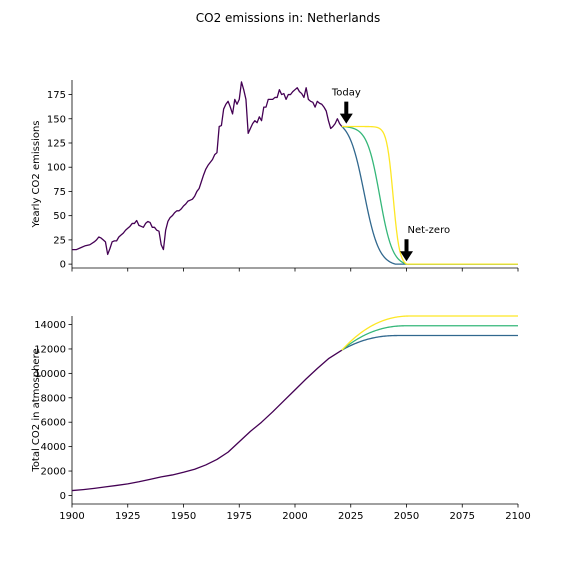 This screenshot has height=580, width=576. Describe the element at coordinates (53, 398) in the screenshot. I see `y-tick-label: 8000` at that location.